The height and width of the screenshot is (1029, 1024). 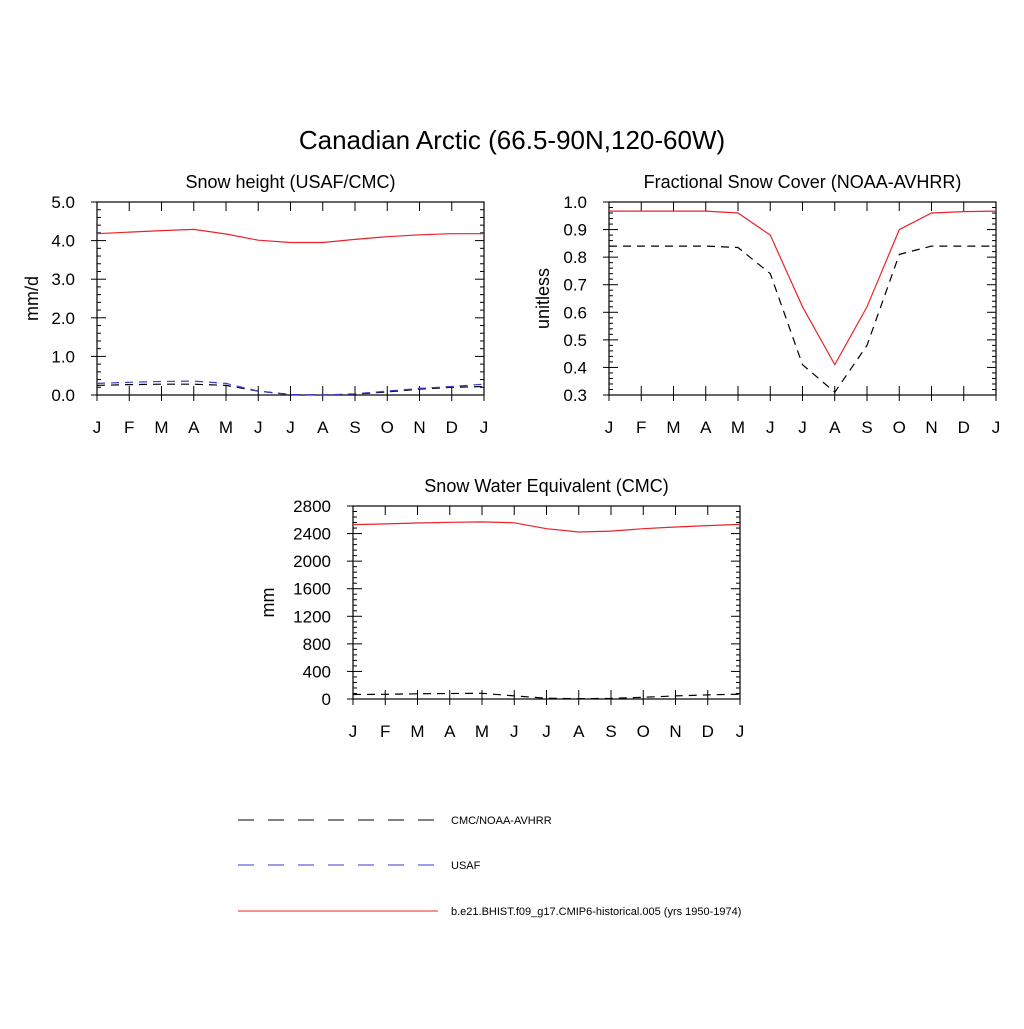 What do you see at coordinates (575, 340) in the screenshot?
I see `y-tick-label: 0.5` at bounding box center [575, 340].